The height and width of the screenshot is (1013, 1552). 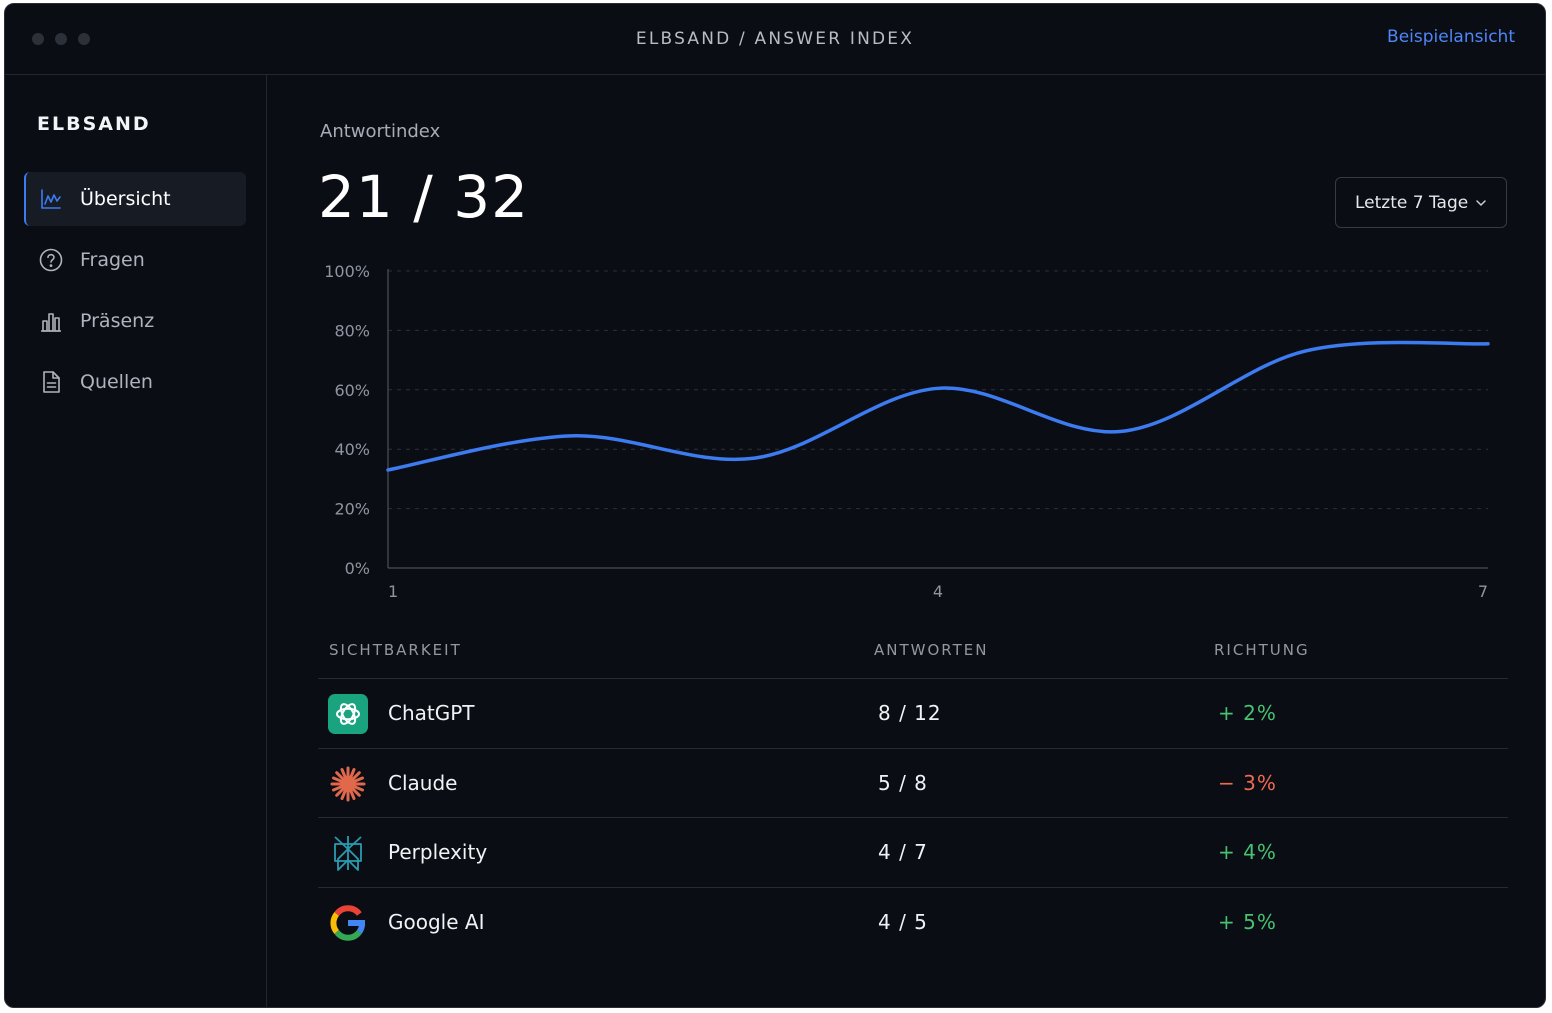 I want to click on direction-value: + 4%, so click(x=1247, y=852).